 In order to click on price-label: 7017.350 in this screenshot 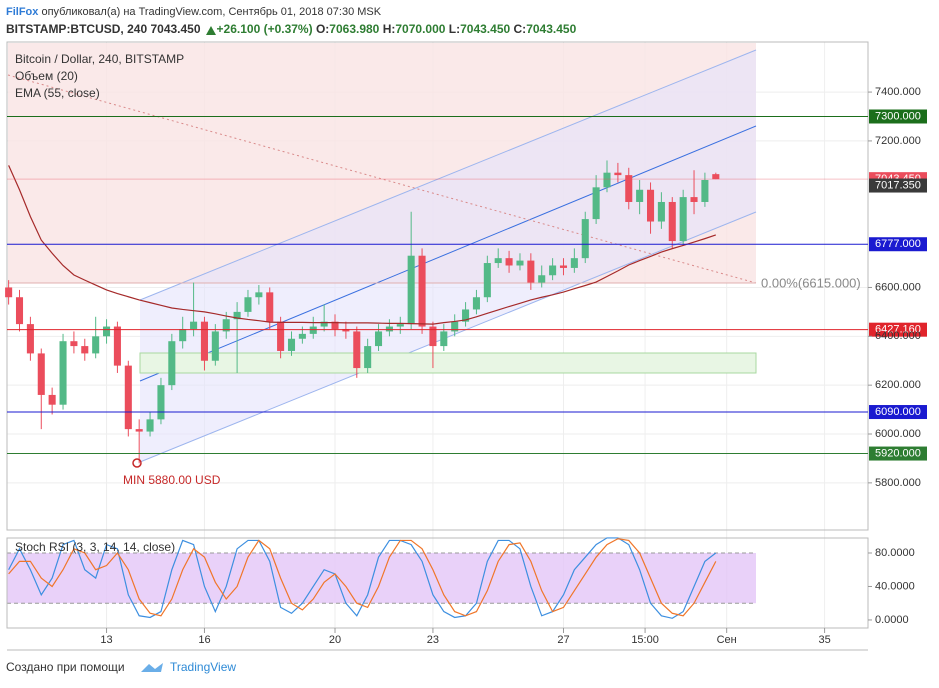, I will do `click(898, 185)`.